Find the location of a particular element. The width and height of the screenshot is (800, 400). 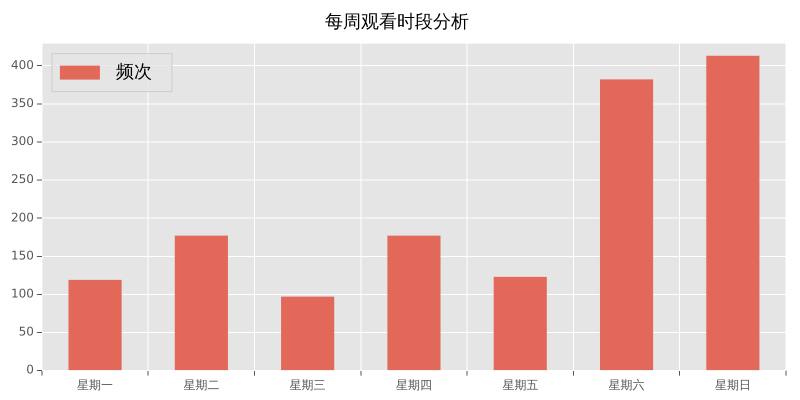

legend-label: 频次 is located at coordinates (134, 71).